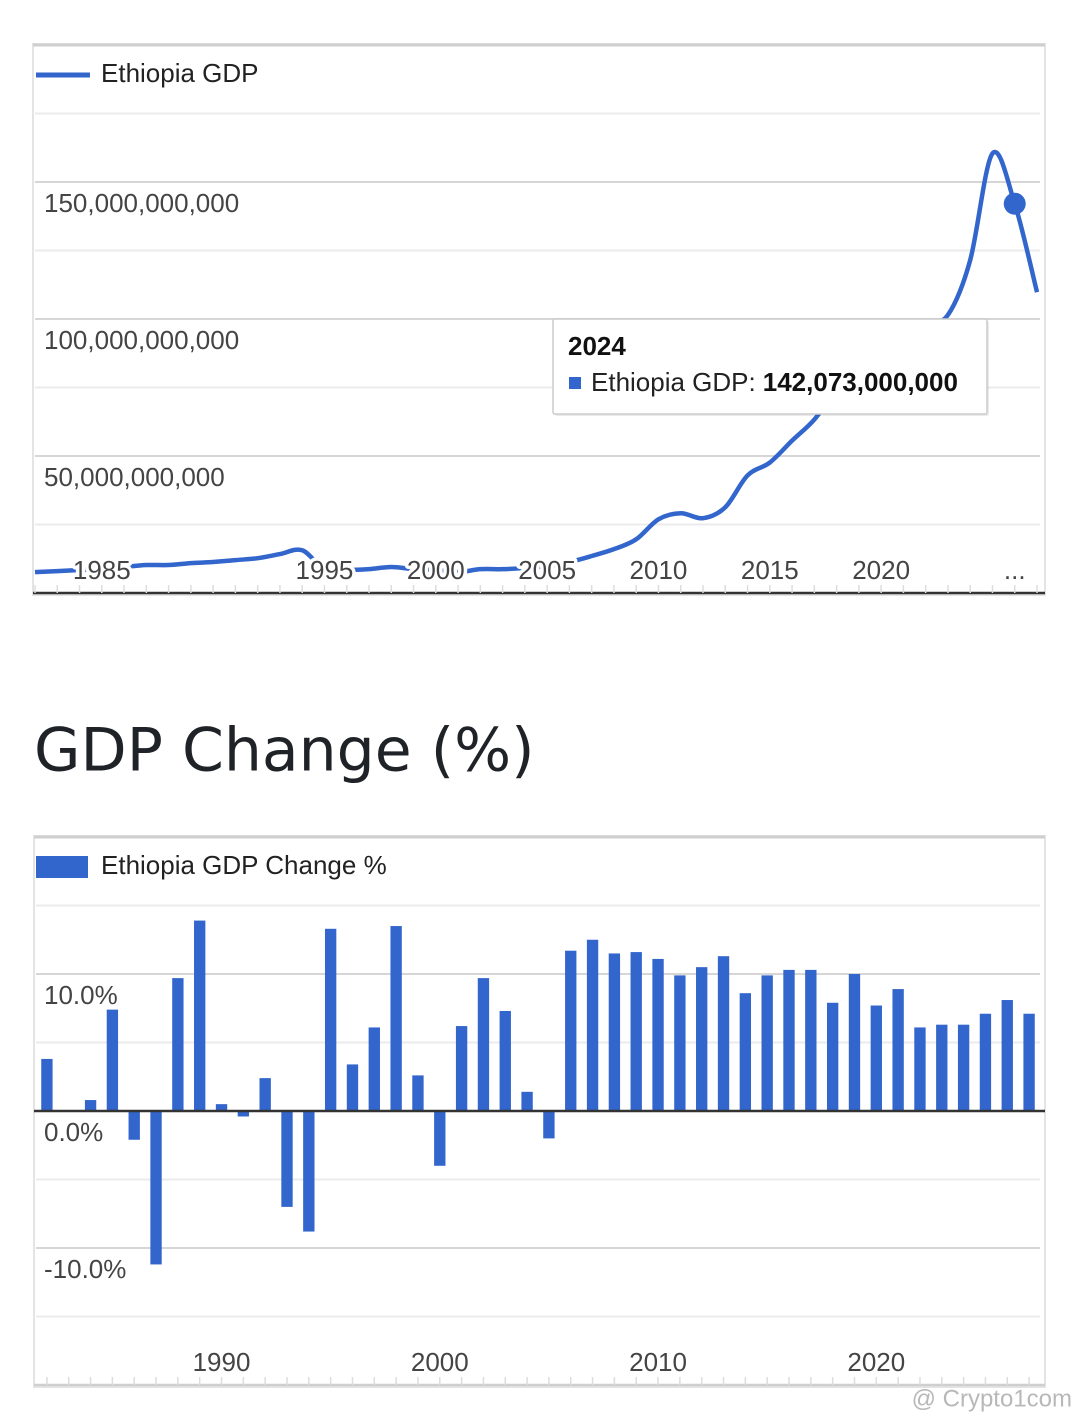 This screenshot has height=1425, width=1080. What do you see at coordinates (180, 73) in the screenshot?
I see `legend-label: Ethiopia GDP` at bounding box center [180, 73].